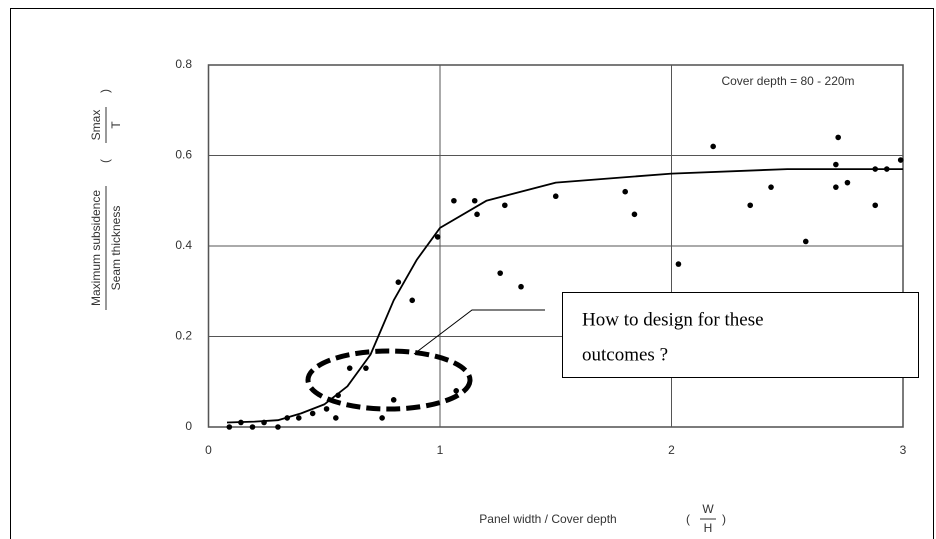 This screenshot has height=539, width=936. What do you see at coordinates (188, 426) in the screenshot?
I see `y-tick-label: 0` at bounding box center [188, 426].